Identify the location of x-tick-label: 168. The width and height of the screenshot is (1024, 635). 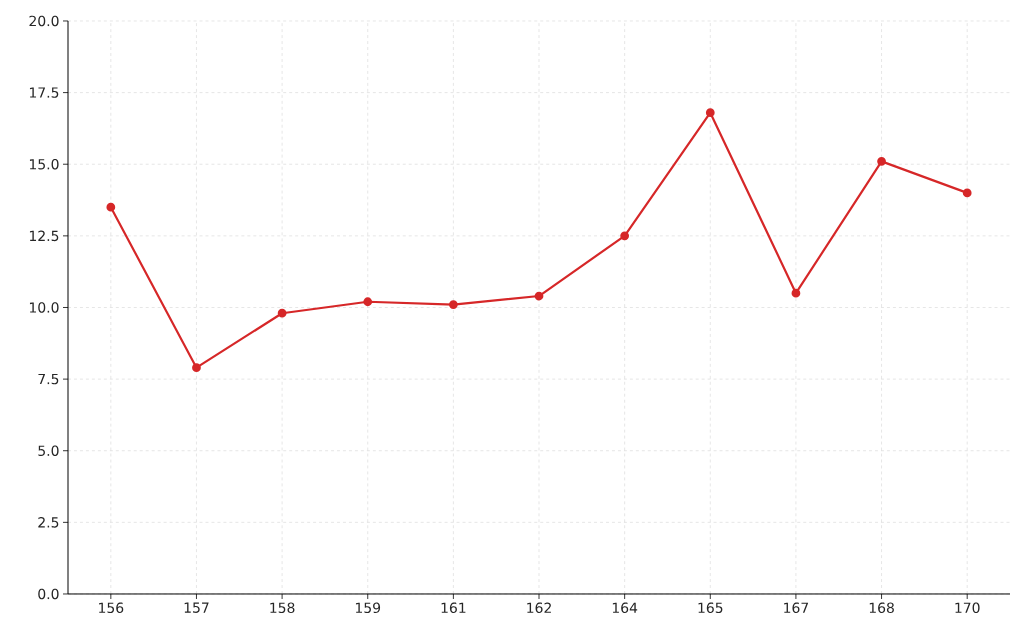
(881, 608).